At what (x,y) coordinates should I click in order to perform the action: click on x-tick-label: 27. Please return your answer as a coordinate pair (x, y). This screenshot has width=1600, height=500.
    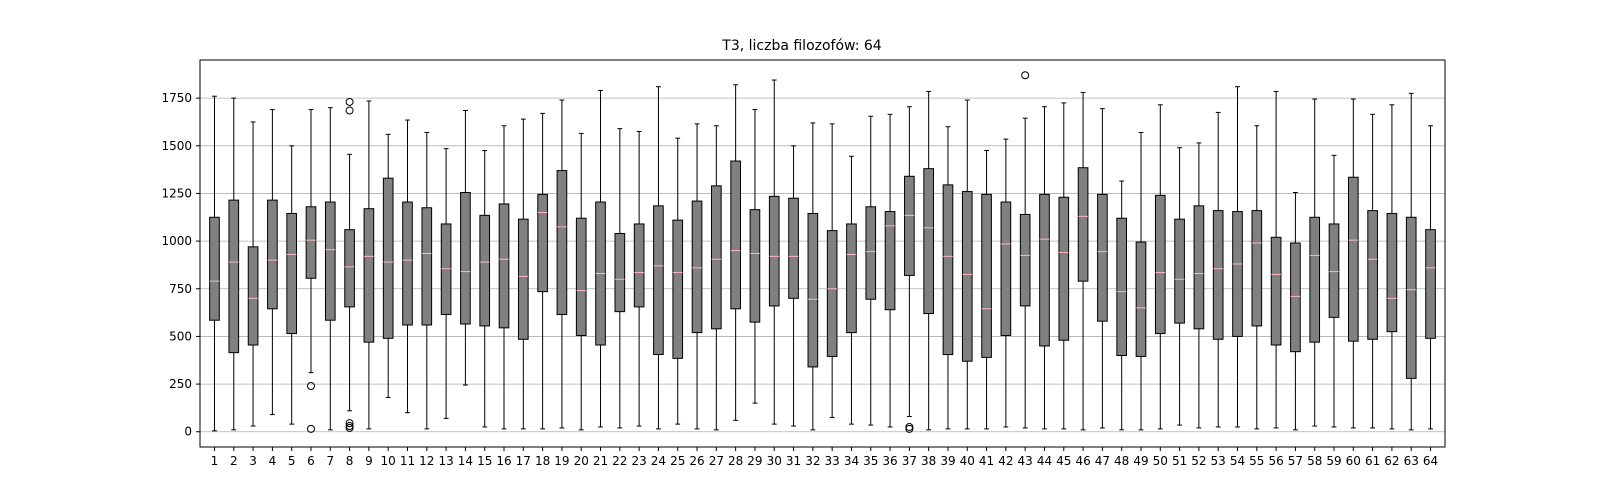
    Looking at the image, I should click on (716, 461).